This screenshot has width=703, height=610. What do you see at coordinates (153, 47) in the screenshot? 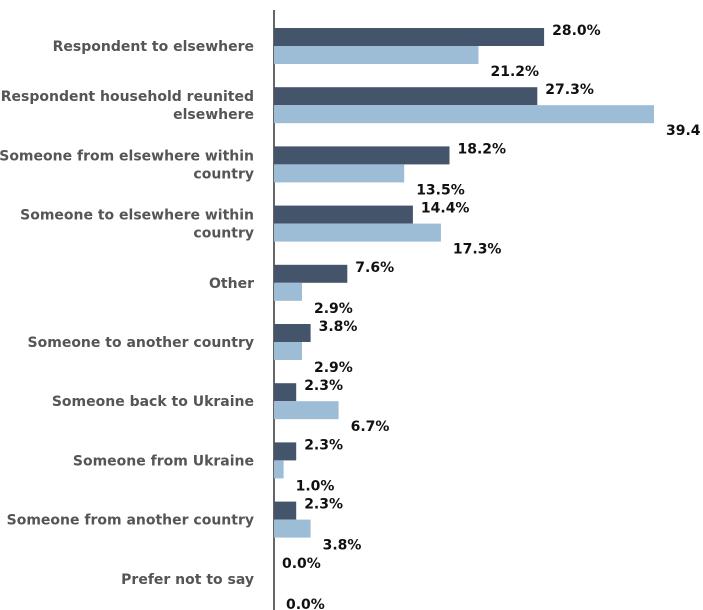
I see `category-label: Respondent to elsewhere` at bounding box center [153, 47].